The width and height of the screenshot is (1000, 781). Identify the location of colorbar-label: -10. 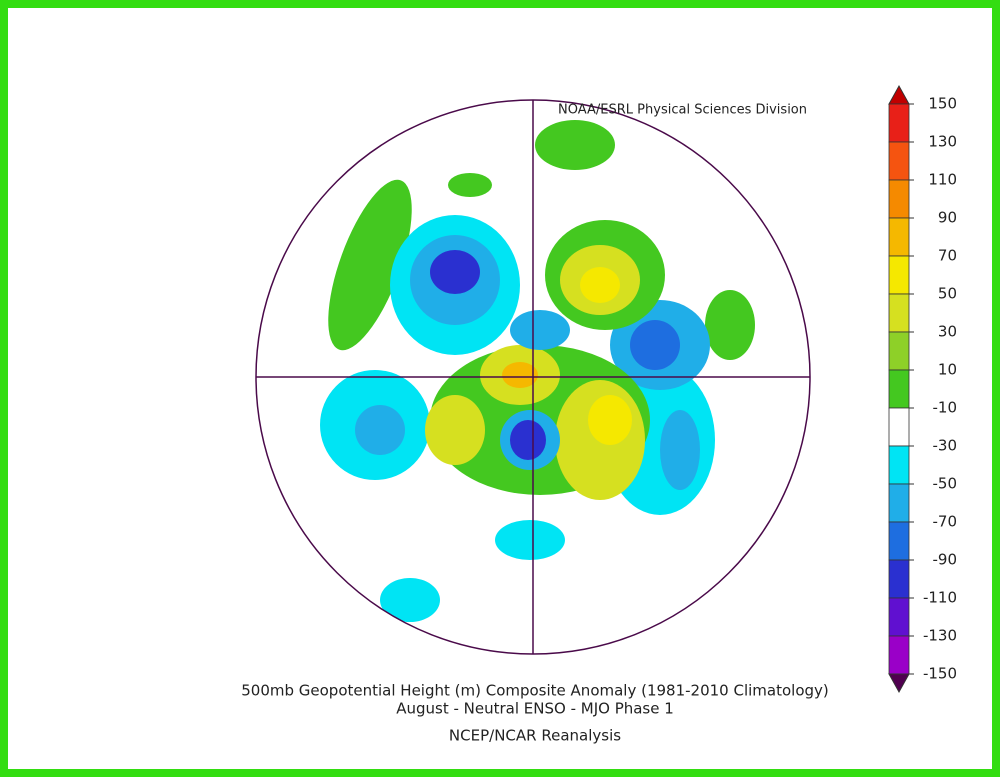
(945, 408).